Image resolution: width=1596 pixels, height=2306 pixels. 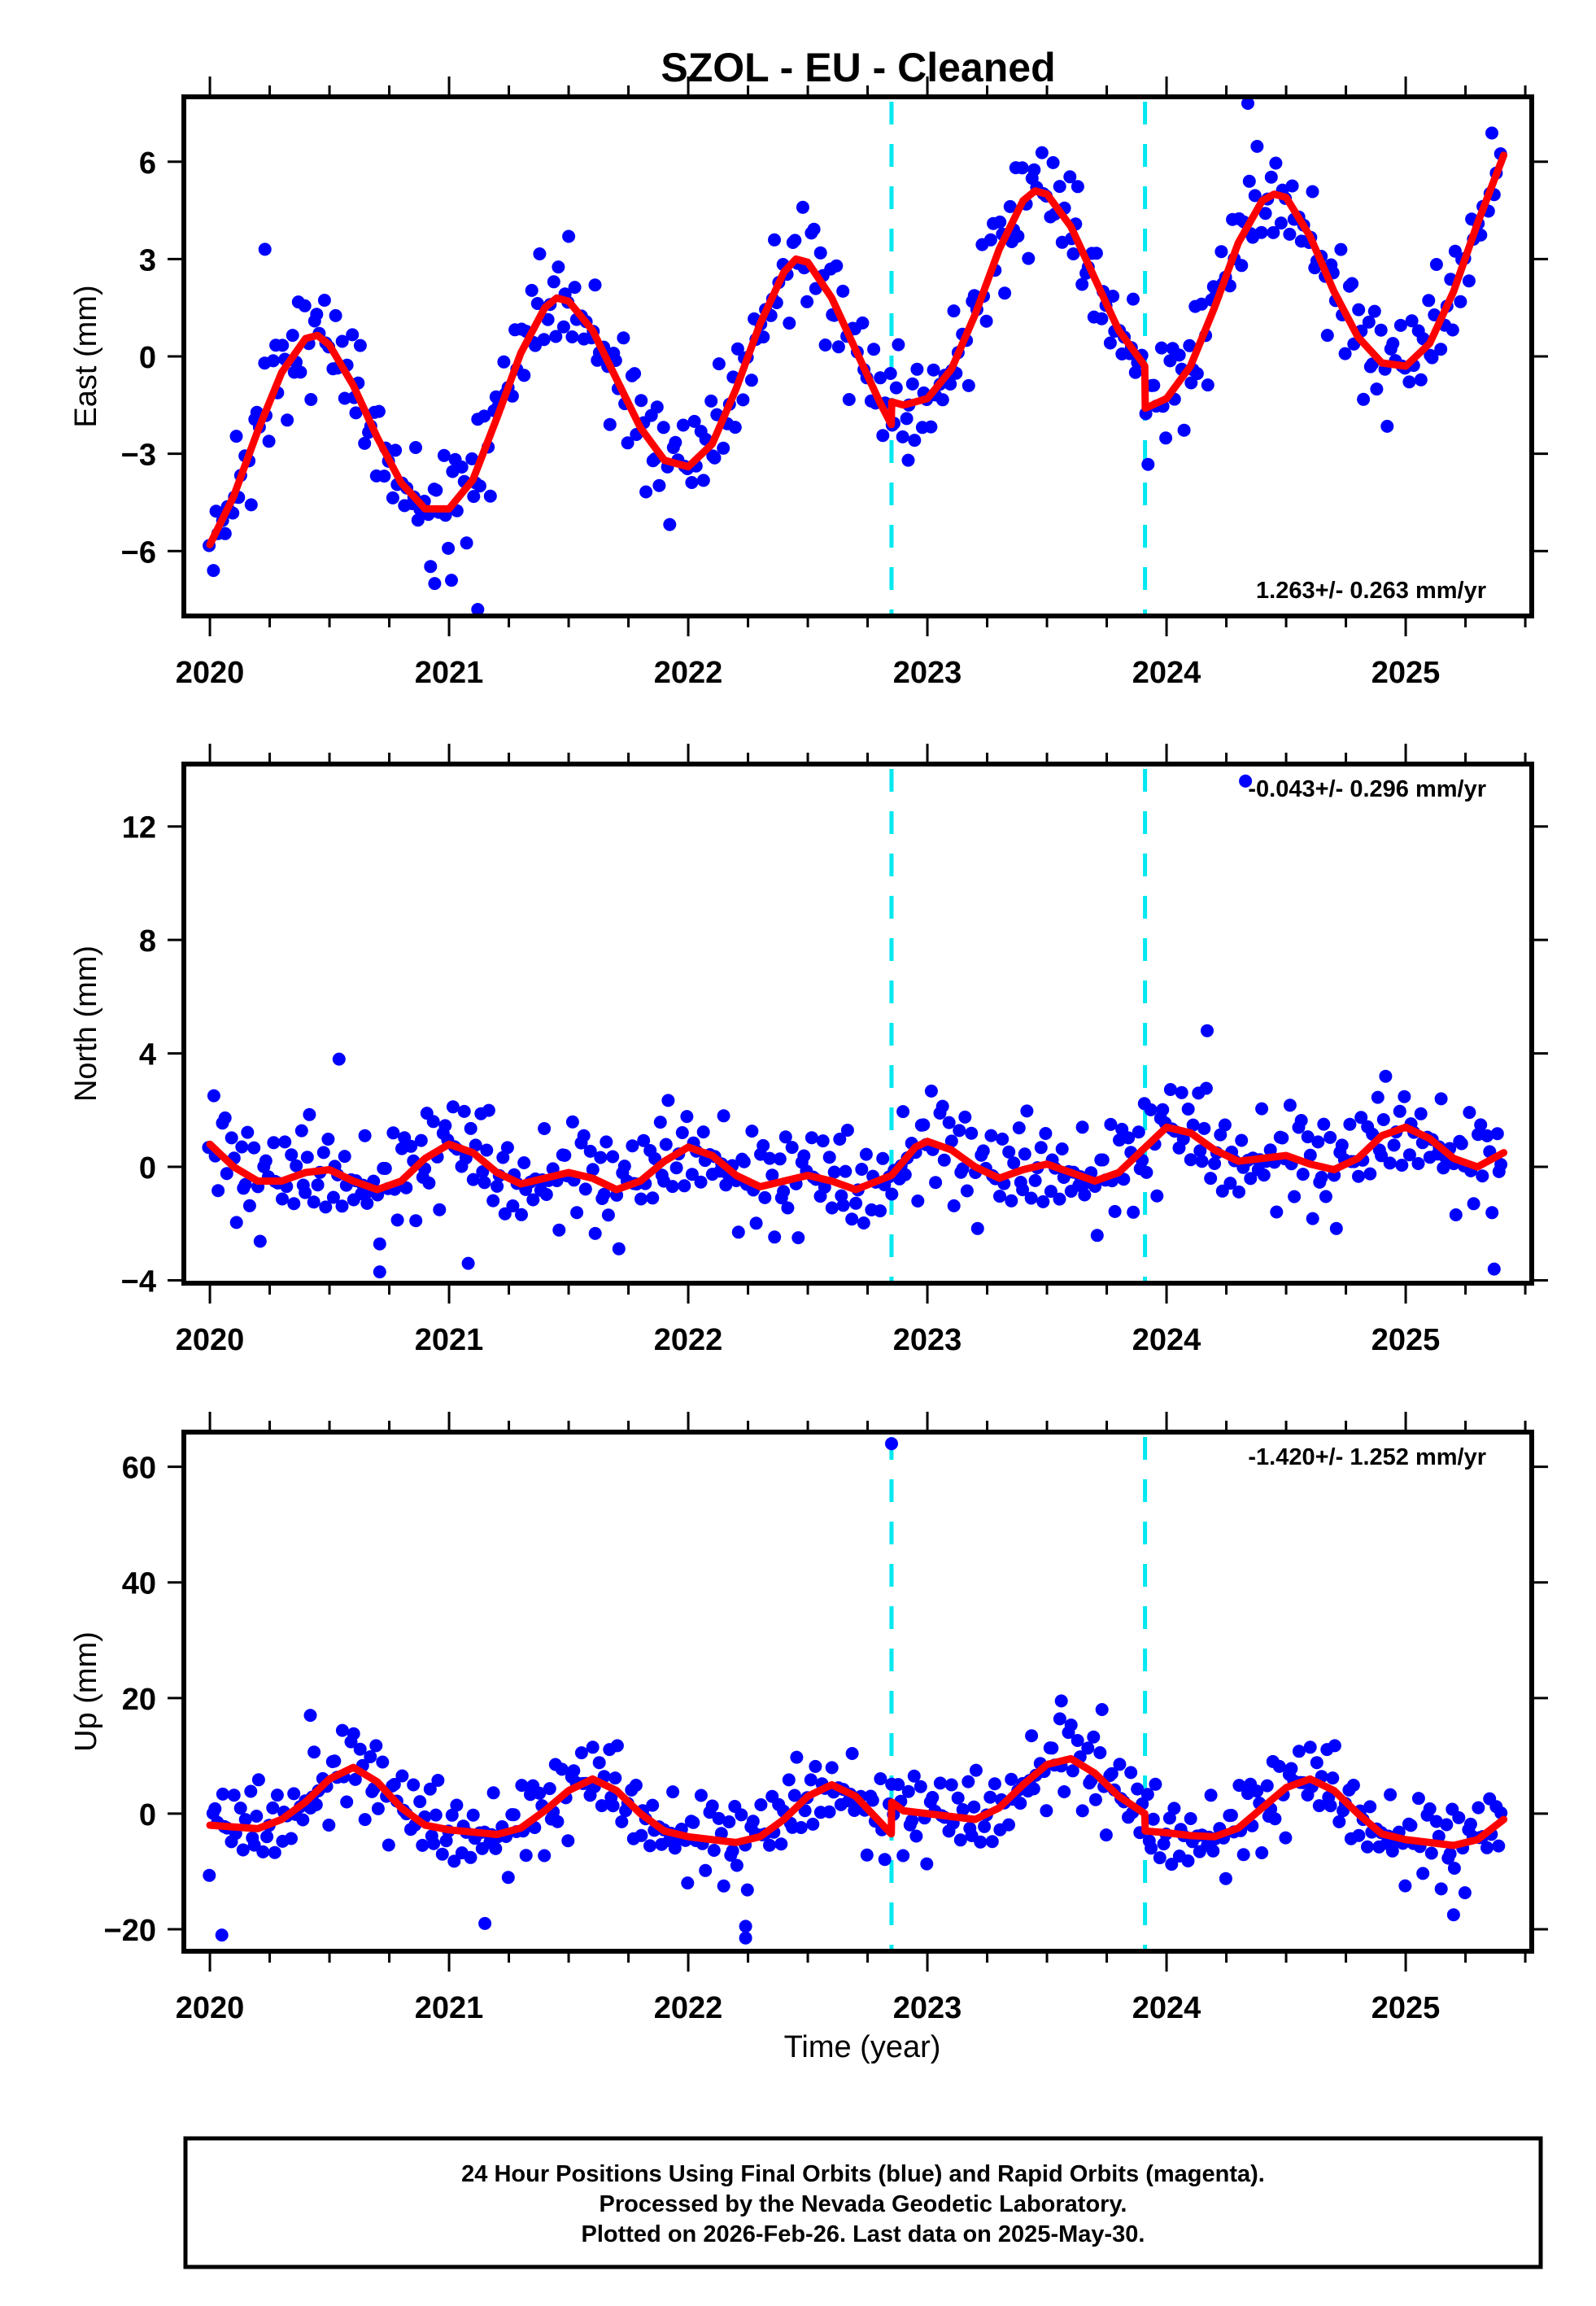 What do you see at coordinates (688, 673) in the screenshot?
I see `x-tick-label: 2022` at bounding box center [688, 673].